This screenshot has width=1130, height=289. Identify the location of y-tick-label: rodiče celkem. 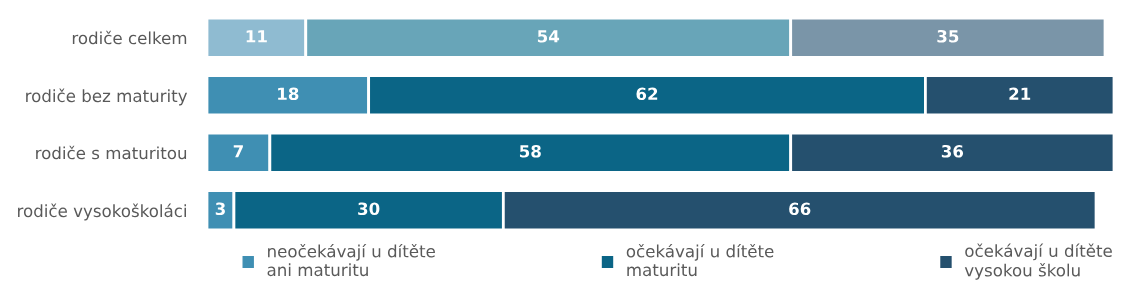
(129, 37).